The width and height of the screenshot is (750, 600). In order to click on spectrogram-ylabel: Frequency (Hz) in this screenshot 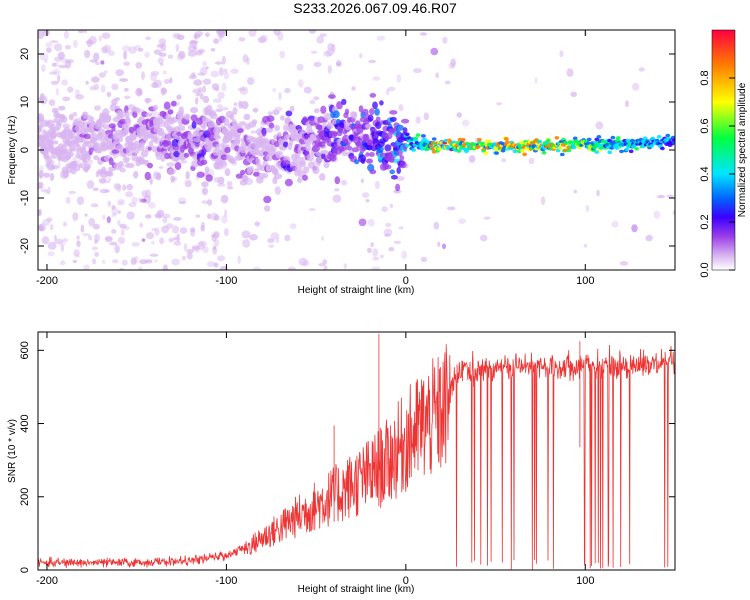, I will do `click(12, 150)`.